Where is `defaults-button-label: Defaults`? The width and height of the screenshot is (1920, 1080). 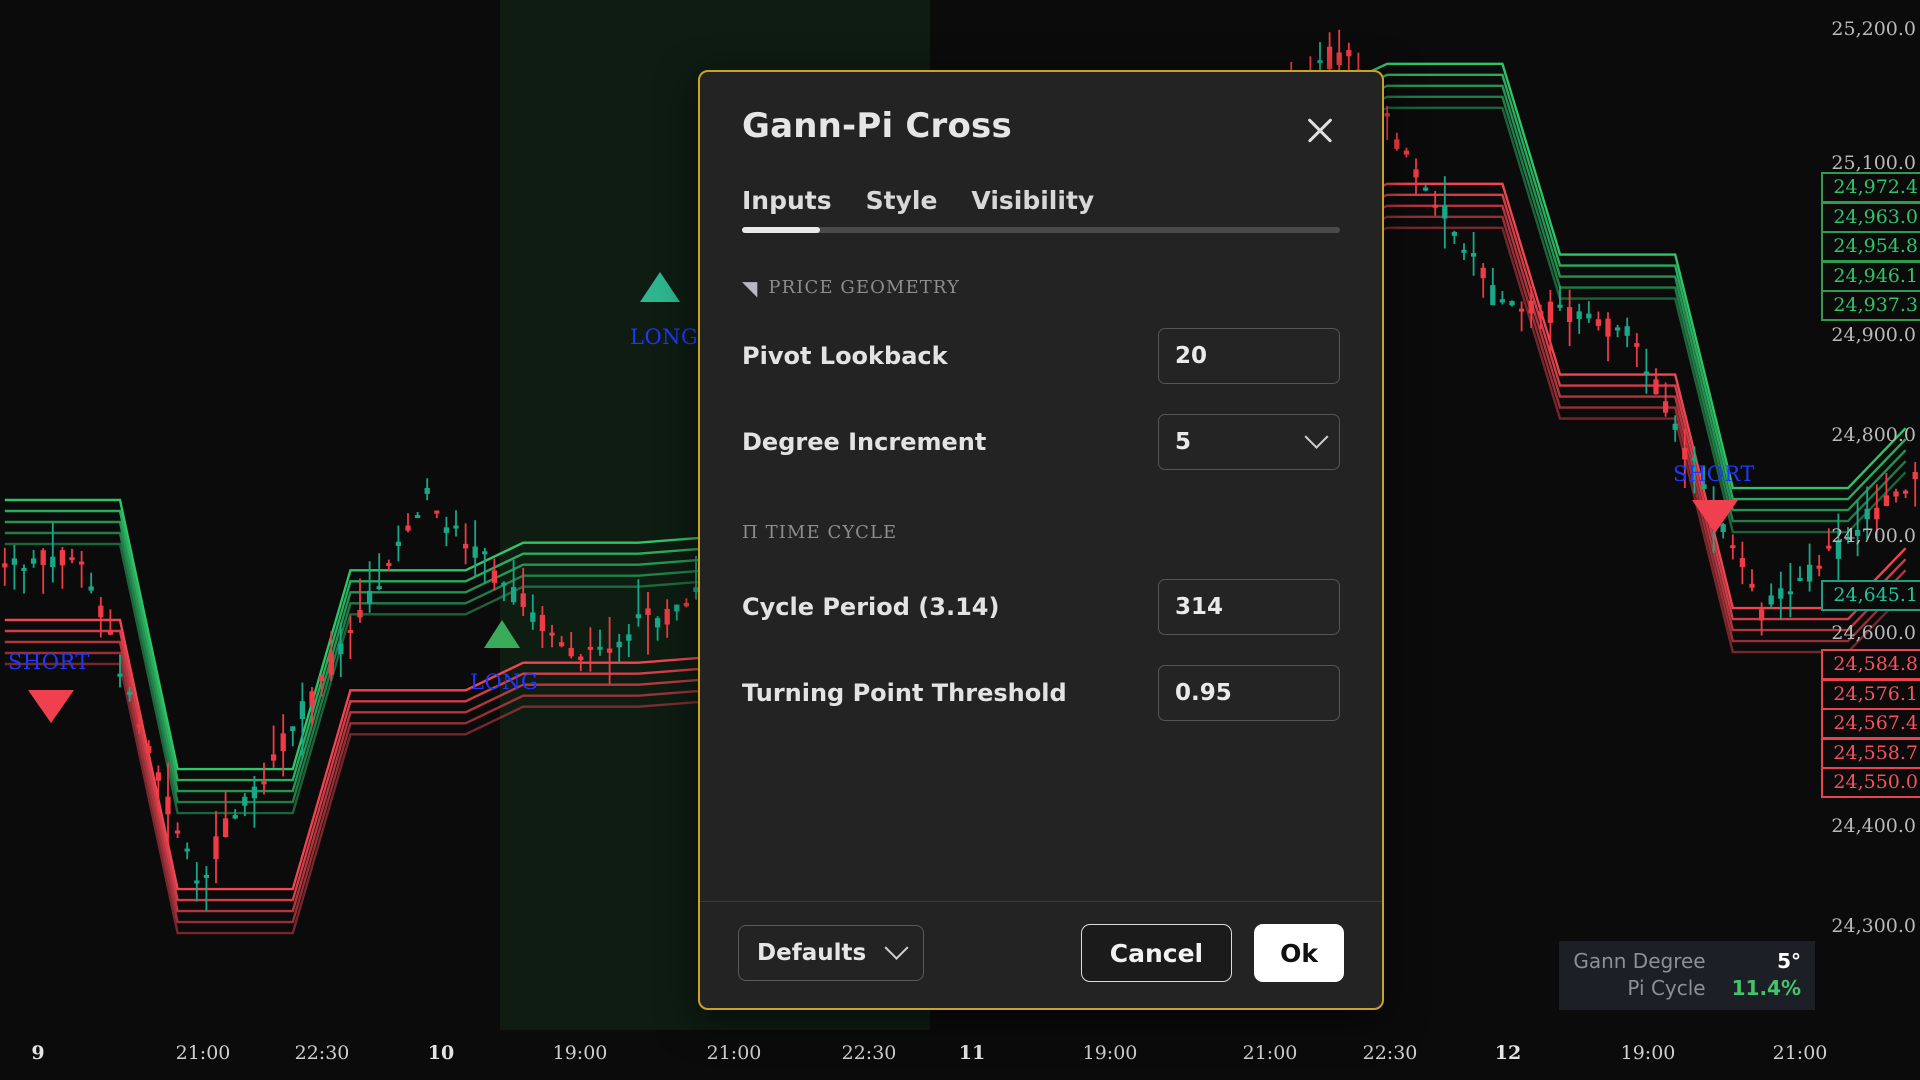 defaults-button-label: Defaults is located at coordinates (812, 953).